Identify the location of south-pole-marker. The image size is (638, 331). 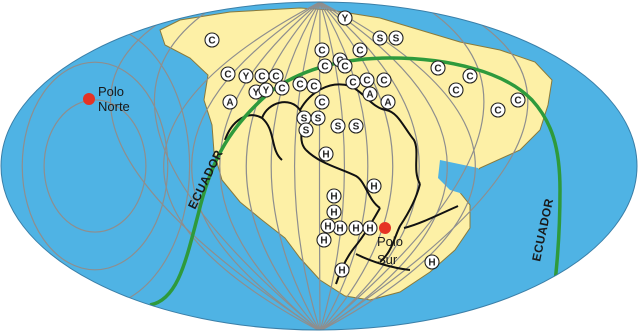
(385, 228).